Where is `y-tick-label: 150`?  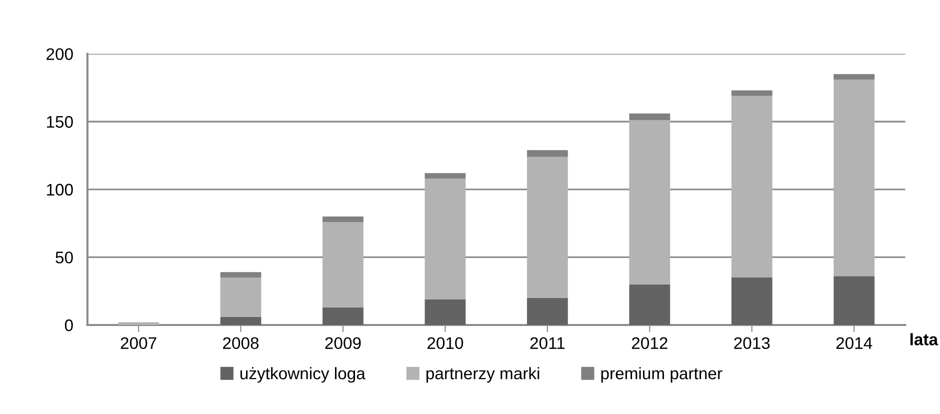
y-tick-label: 150 is located at coordinates (59, 122).